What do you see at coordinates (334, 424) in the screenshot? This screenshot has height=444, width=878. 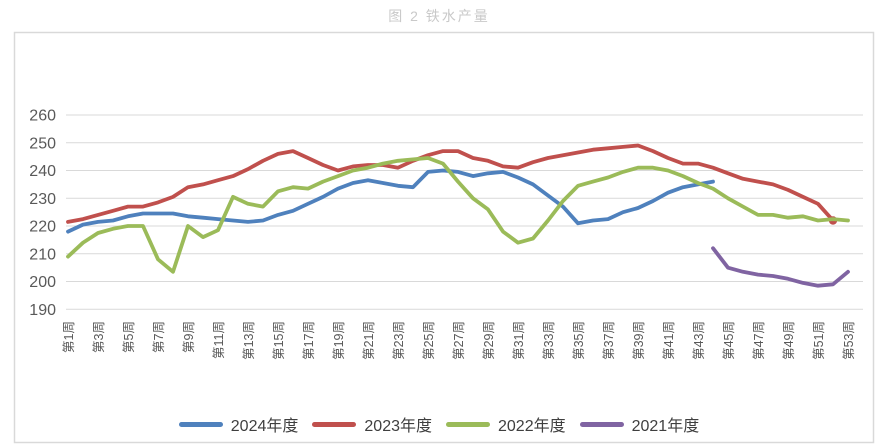 I see `legend-swatch-2023` at bounding box center [334, 424].